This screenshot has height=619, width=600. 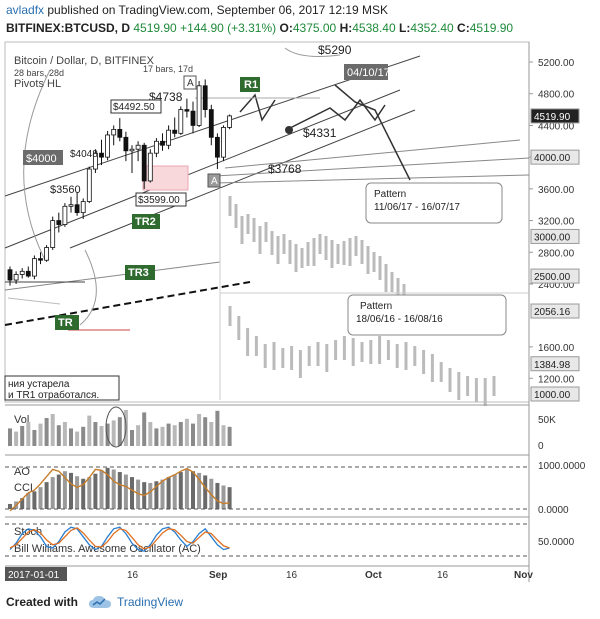 What do you see at coordinates (155, 28) in the screenshot?
I see `last-price: 4519.90` at bounding box center [155, 28].